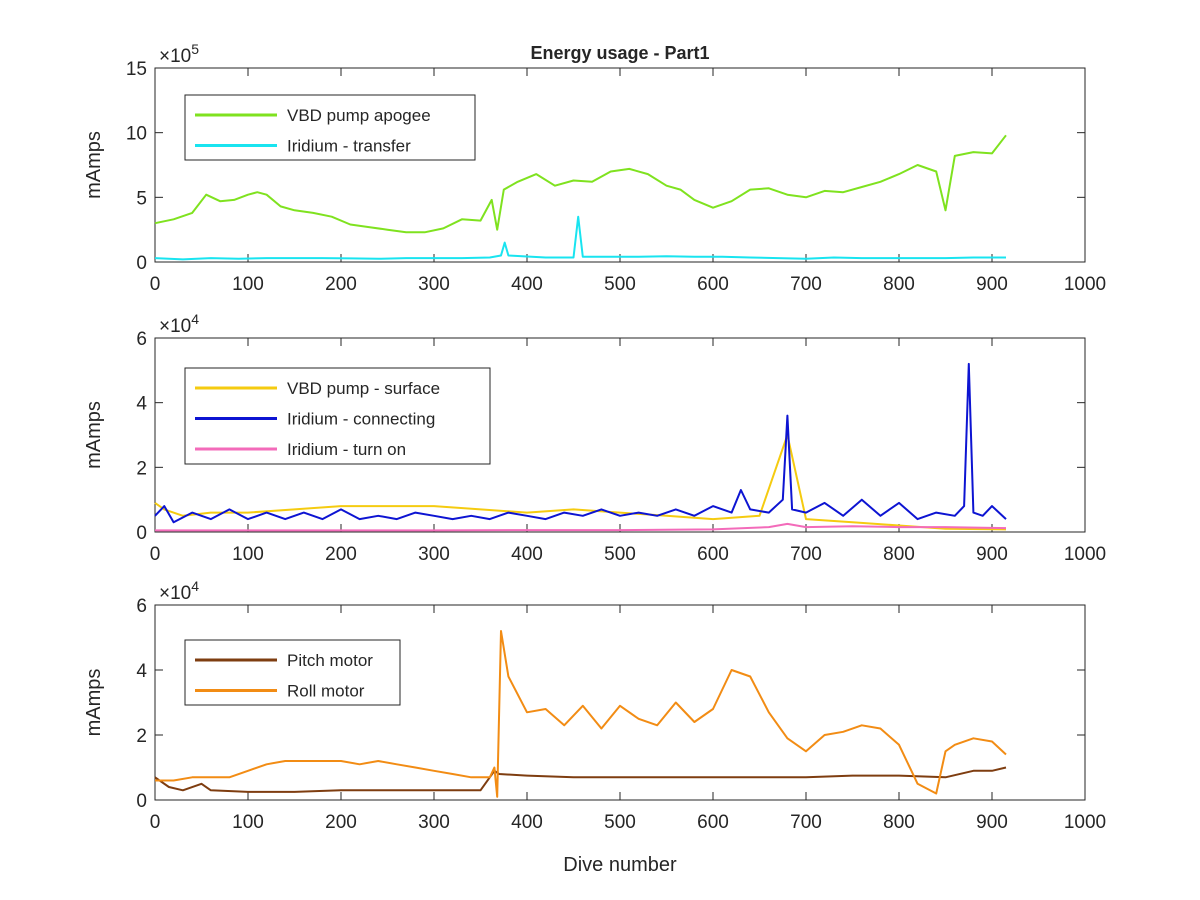  I want to click on y-tick-label: 10, so click(136, 134).